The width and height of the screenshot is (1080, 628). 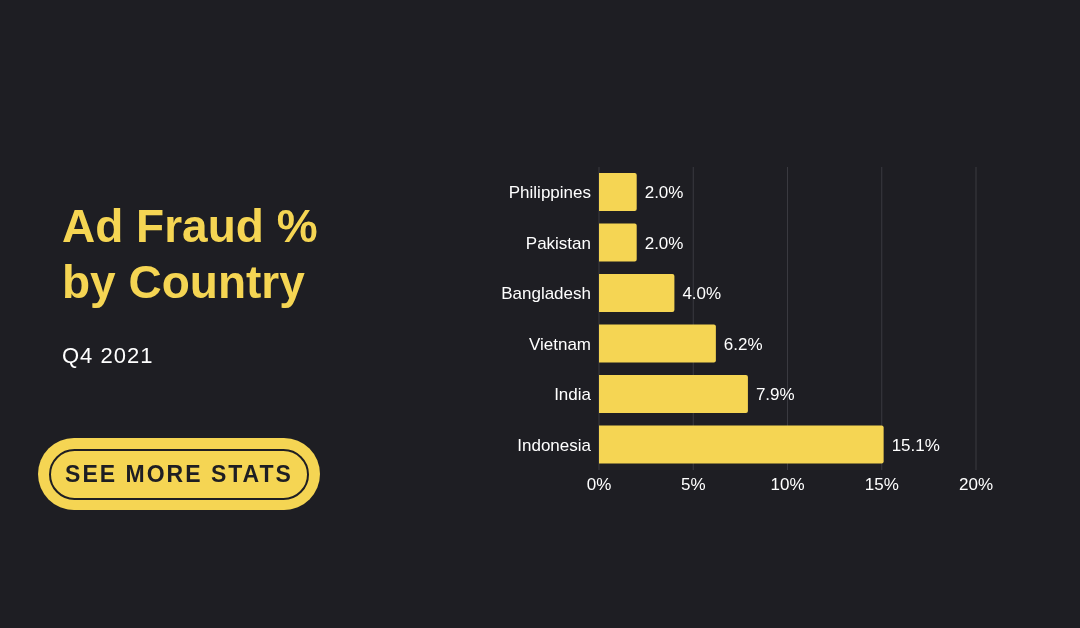 What do you see at coordinates (108, 356) in the screenshot?
I see `text: Q4 2021` at bounding box center [108, 356].